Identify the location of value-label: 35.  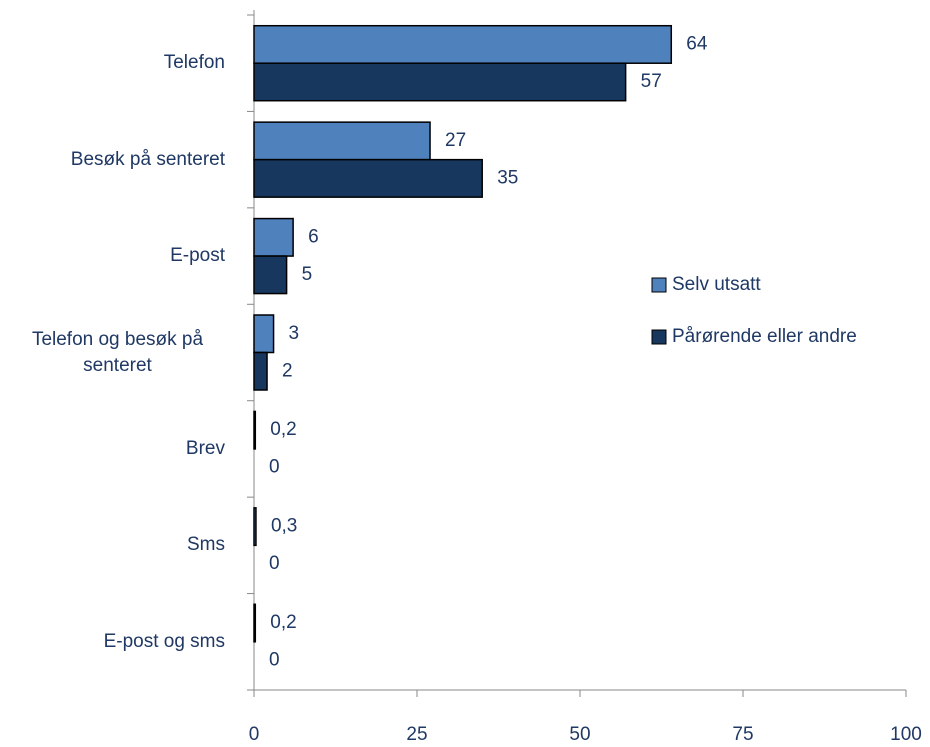
(507, 177).